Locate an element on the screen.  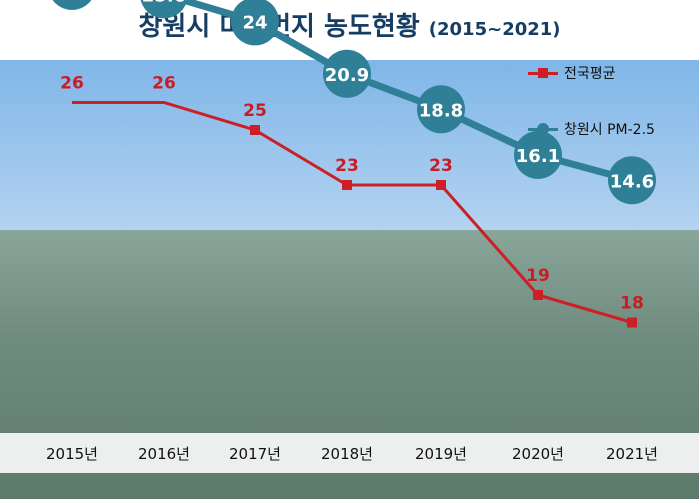
changwon-value-label: 20.9 is located at coordinates (347, 75).